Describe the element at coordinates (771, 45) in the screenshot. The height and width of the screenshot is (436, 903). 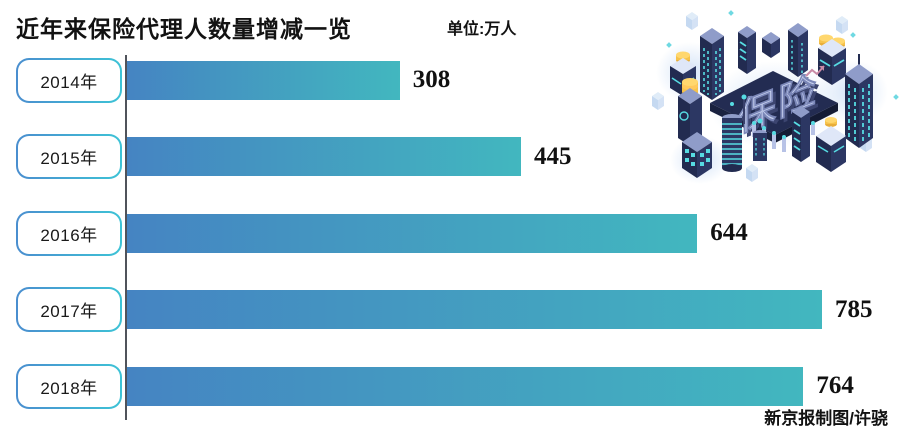
I see `building-small-cube` at that location.